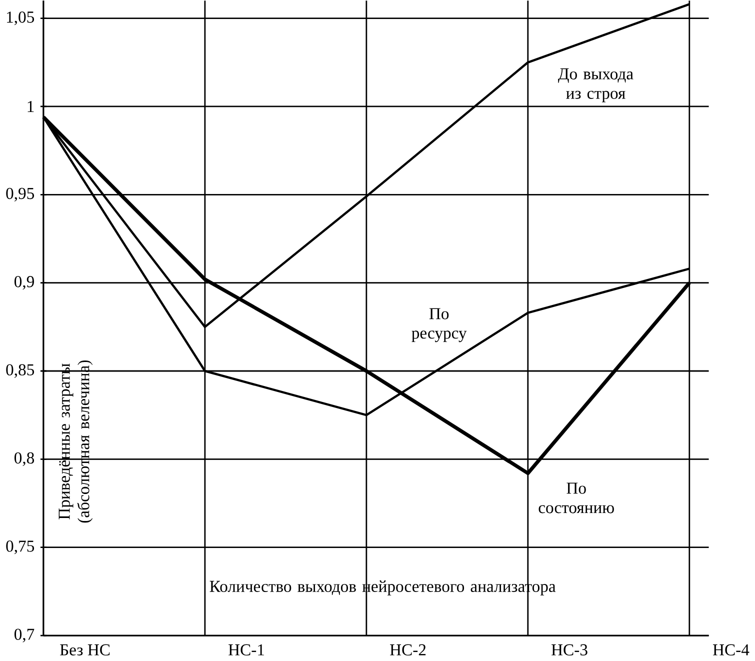 The height and width of the screenshot is (661, 755). I want to click on y-tick-label: 1, so click(31, 106).